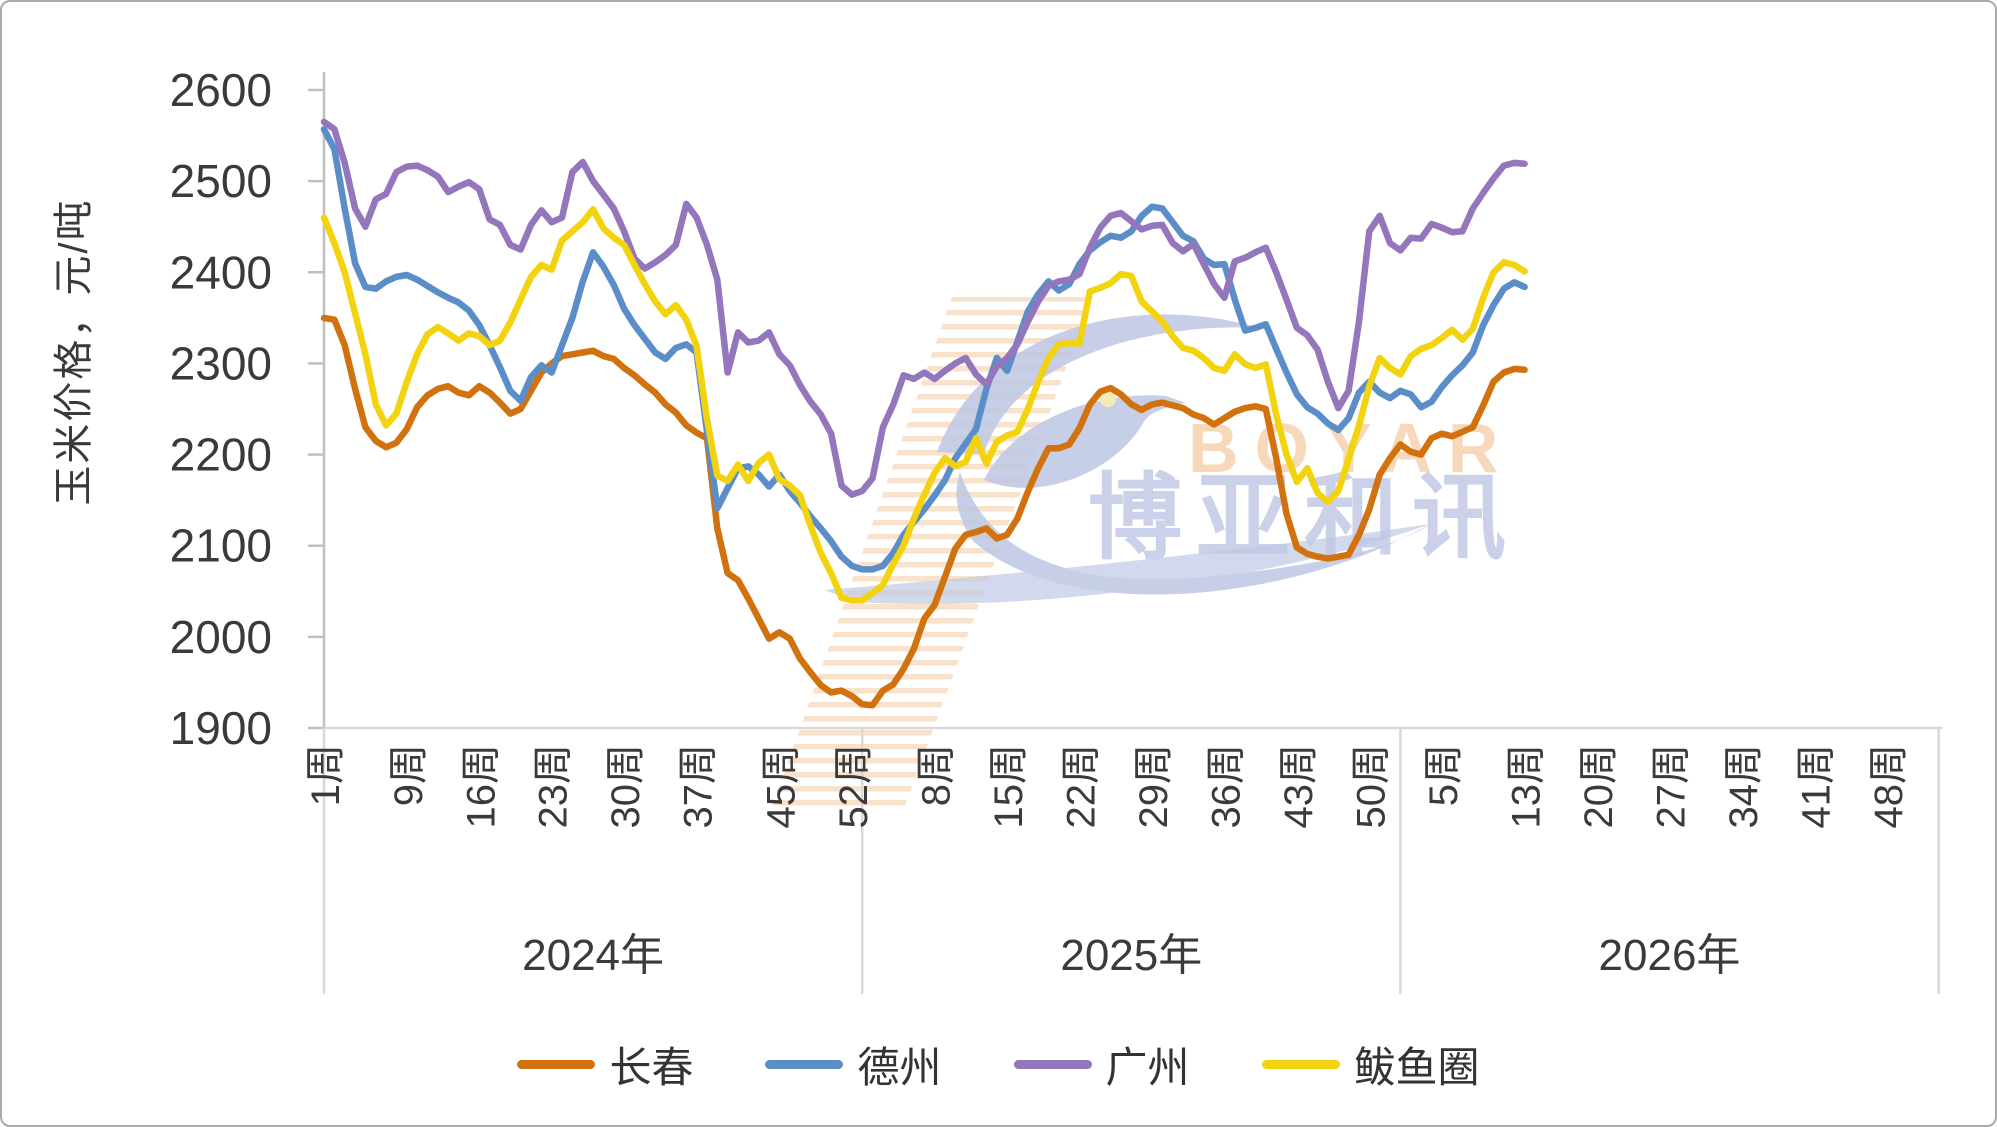 The height and width of the screenshot is (1127, 1997). What do you see at coordinates (326, 775) in the screenshot?
I see `x-tick-label: 1周` at bounding box center [326, 775].